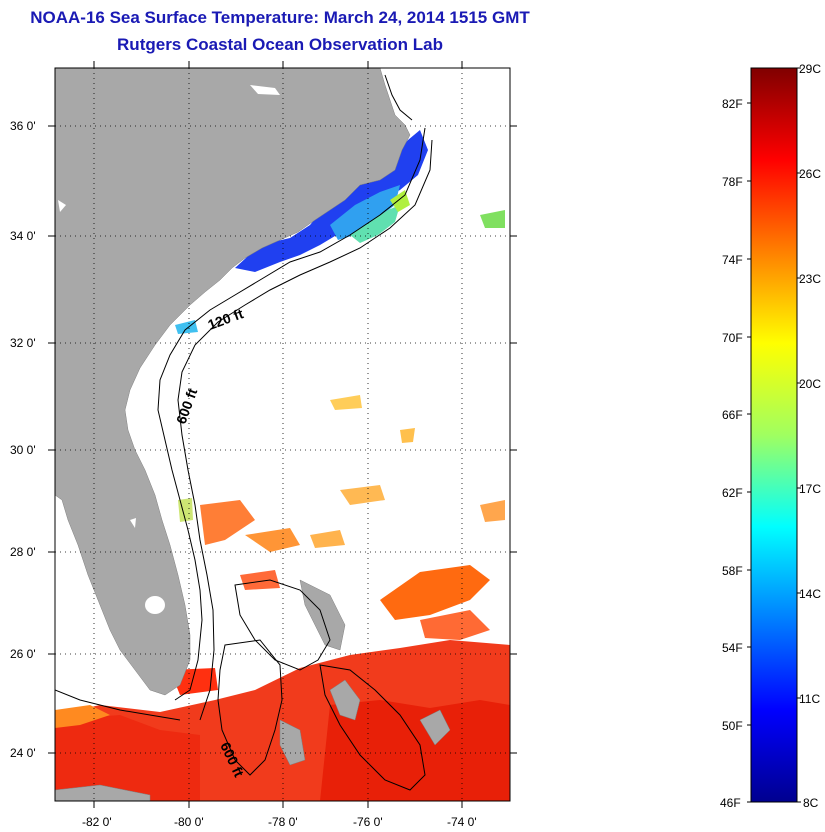 The width and height of the screenshot is (825, 832). What do you see at coordinates (23, 654) in the screenshot?
I see `lat-label-26: 26 0'` at bounding box center [23, 654].